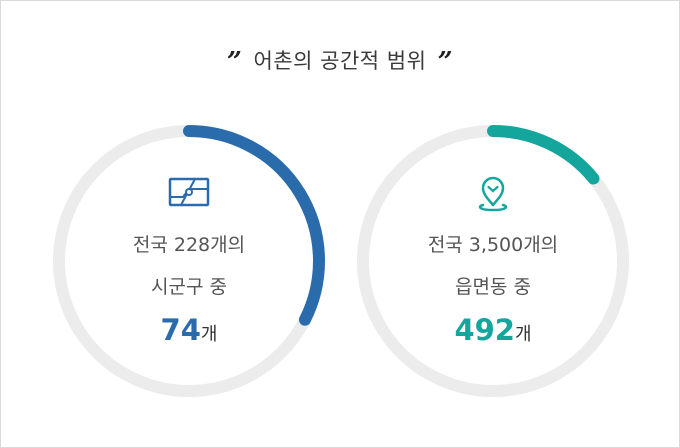  I want to click on location-pin-icon, so click(493, 195).